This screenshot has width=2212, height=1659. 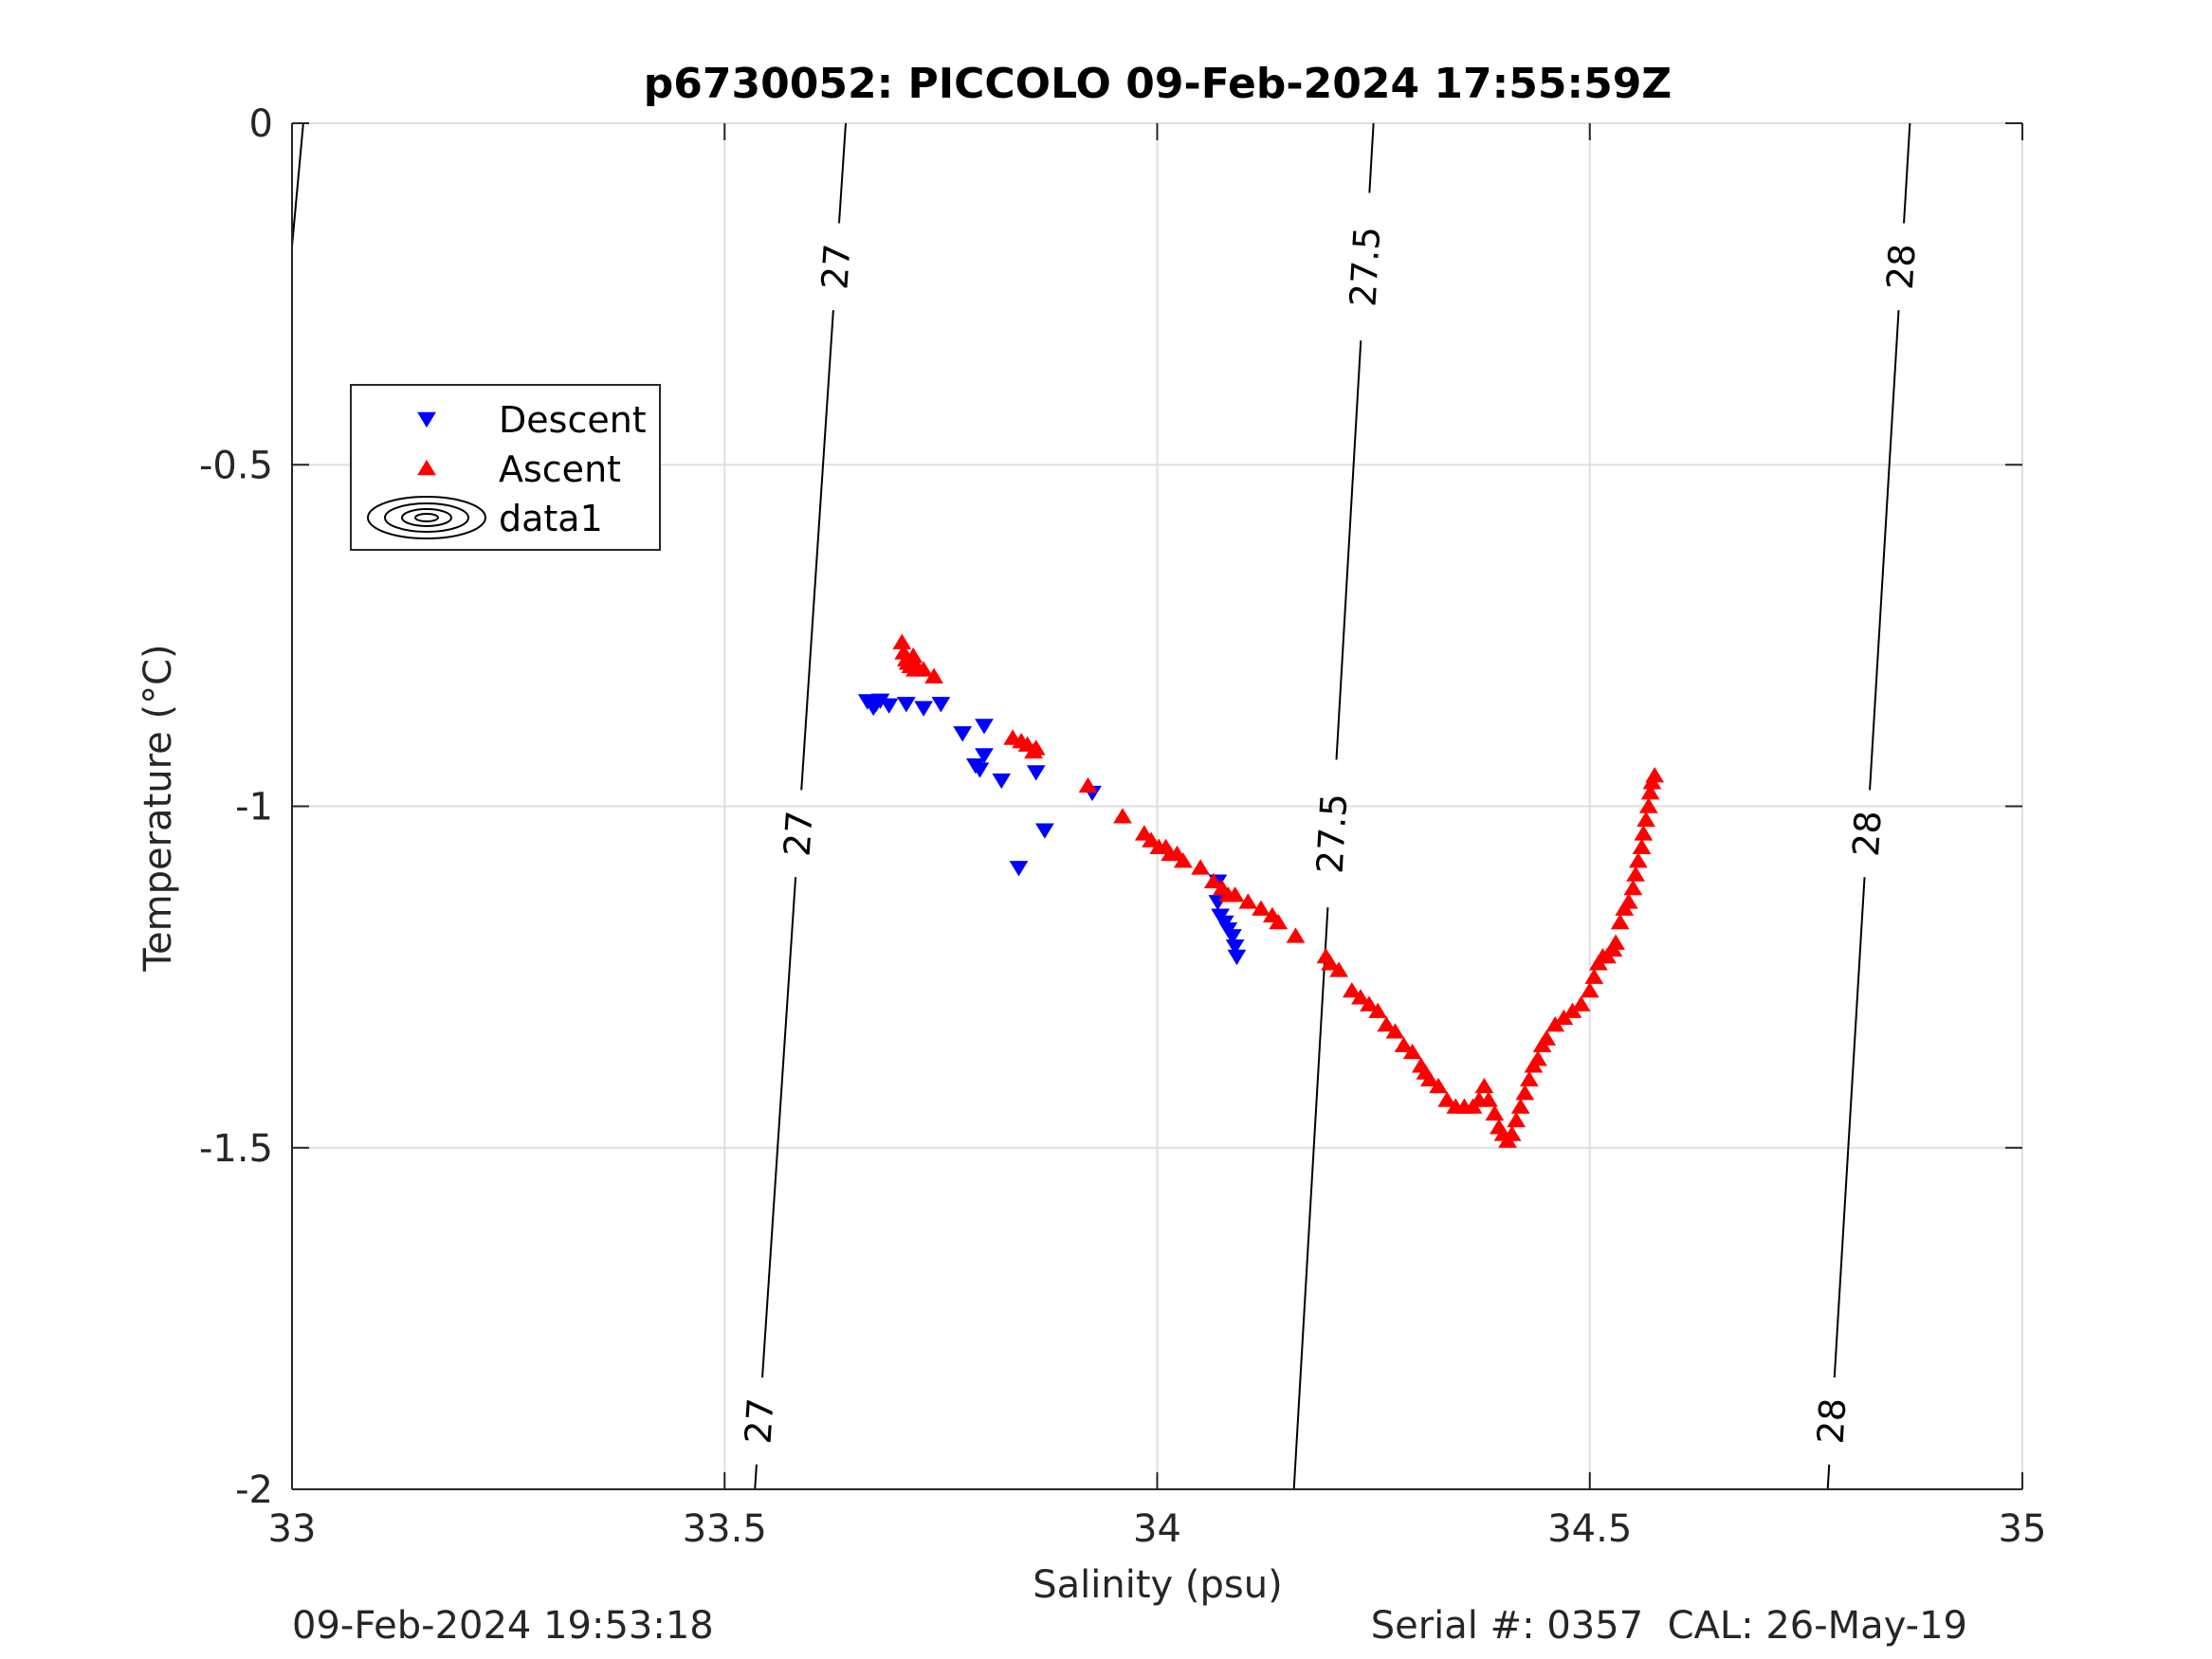 What do you see at coordinates (236, 465) in the screenshot?
I see `y-tick-label: -0.5` at bounding box center [236, 465].